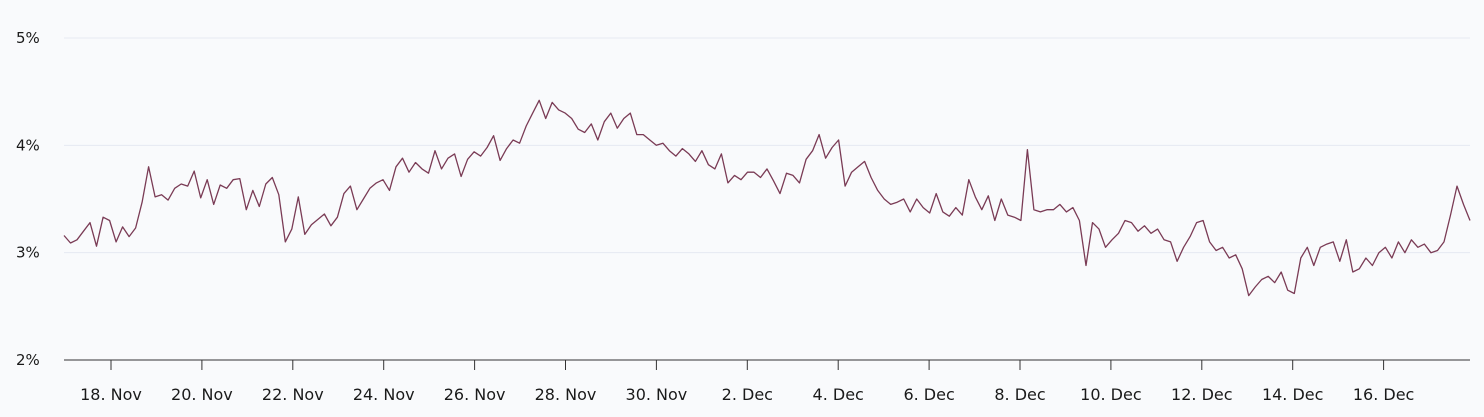  I want to click on x-tick-label: 24. Nov, so click(384, 394).